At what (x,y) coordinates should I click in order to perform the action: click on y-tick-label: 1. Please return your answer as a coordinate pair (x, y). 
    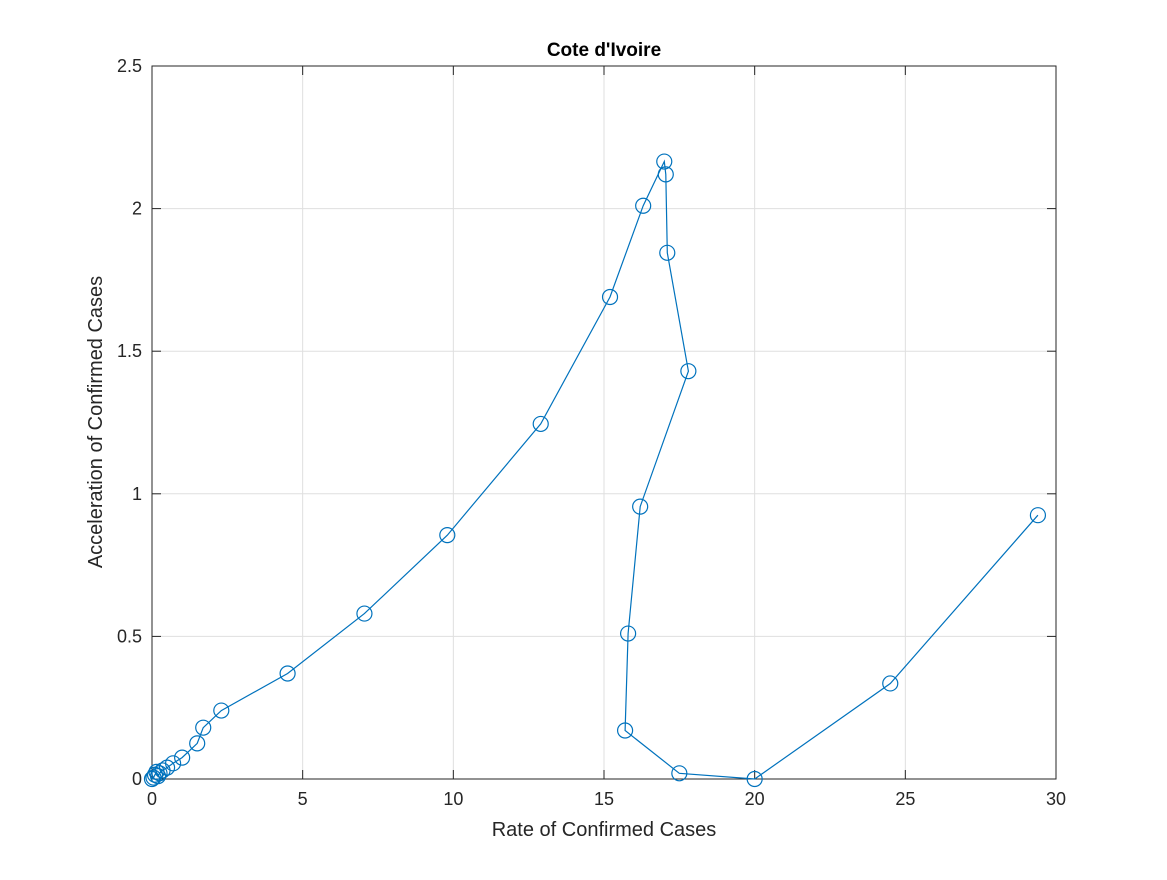
    Looking at the image, I should click on (137, 494).